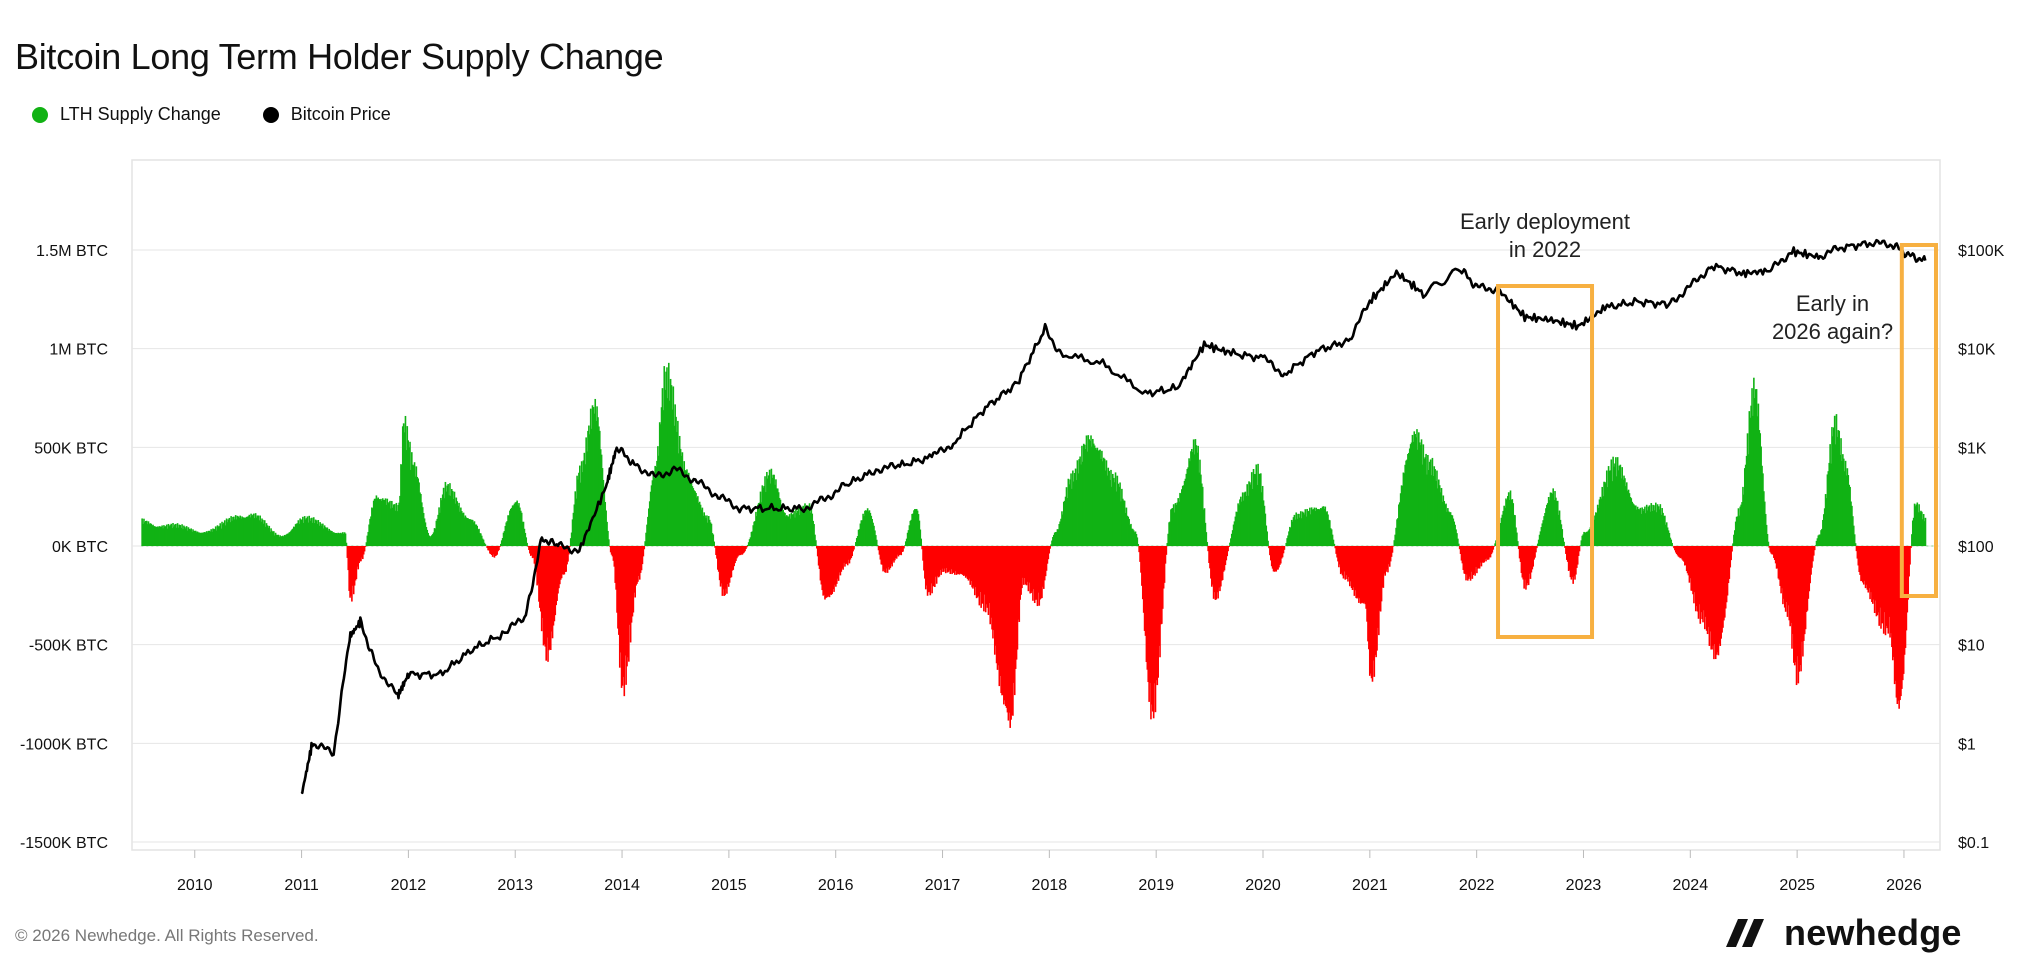 This screenshot has width=2025, height=975. What do you see at coordinates (1584, 885) in the screenshot?
I see `x-tick-label: 2023` at bounding box center [1584, 885].